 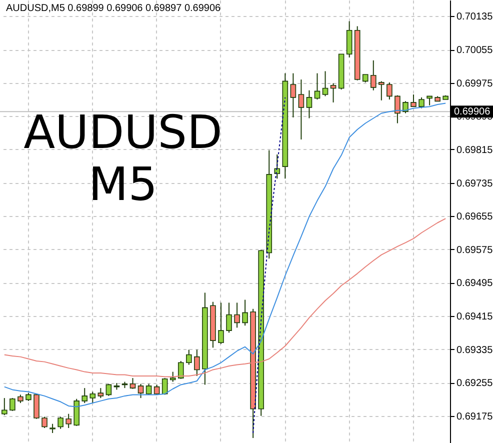 What do you see at coordinates (474, 150) in the screenshot?
I see `y-tick-label: 0.69815` at bounding box center [474, 150].